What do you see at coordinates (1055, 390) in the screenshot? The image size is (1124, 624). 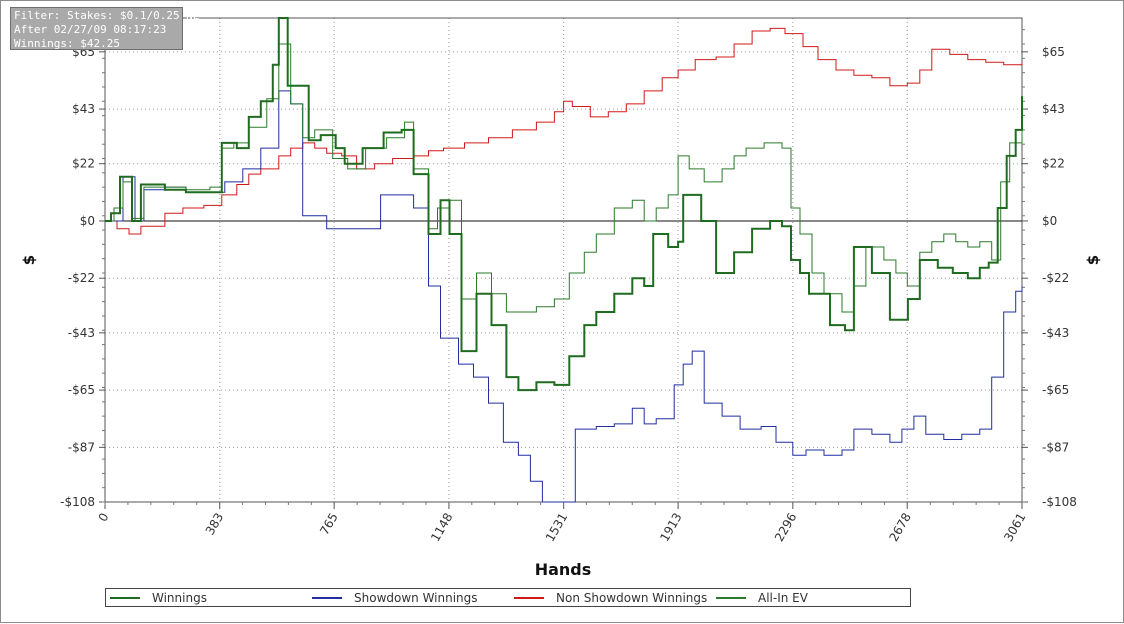 I see `y-tick-label-right: -$65` at bounding box center [1055, 390].